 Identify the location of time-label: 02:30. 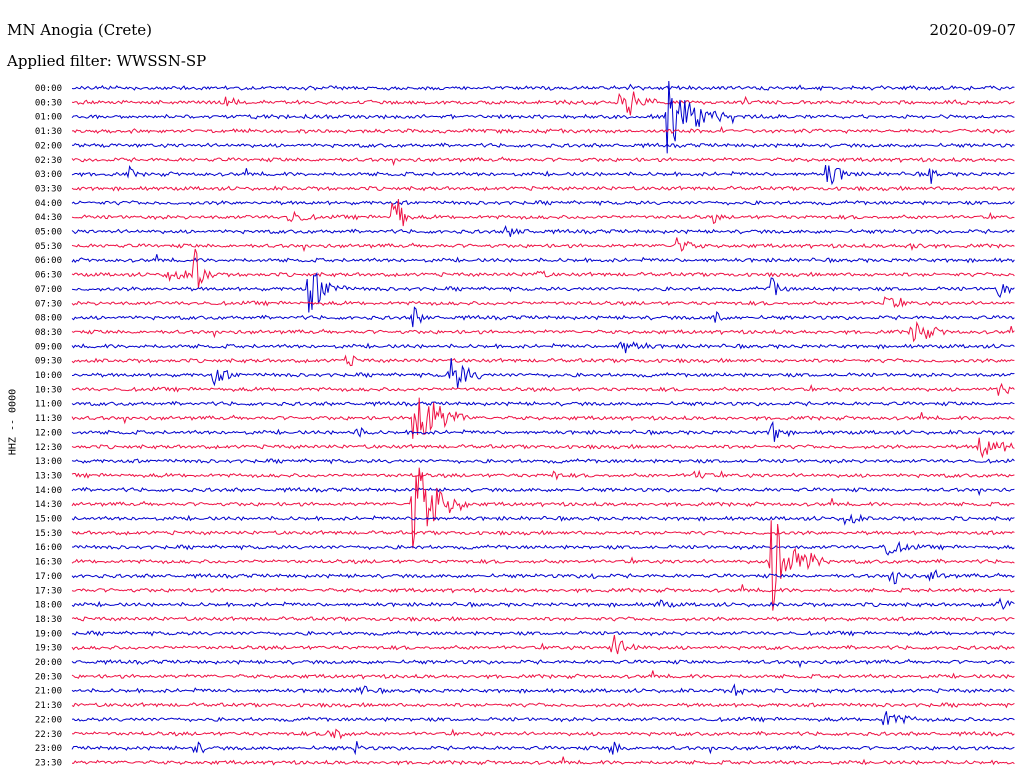
(48, 161).